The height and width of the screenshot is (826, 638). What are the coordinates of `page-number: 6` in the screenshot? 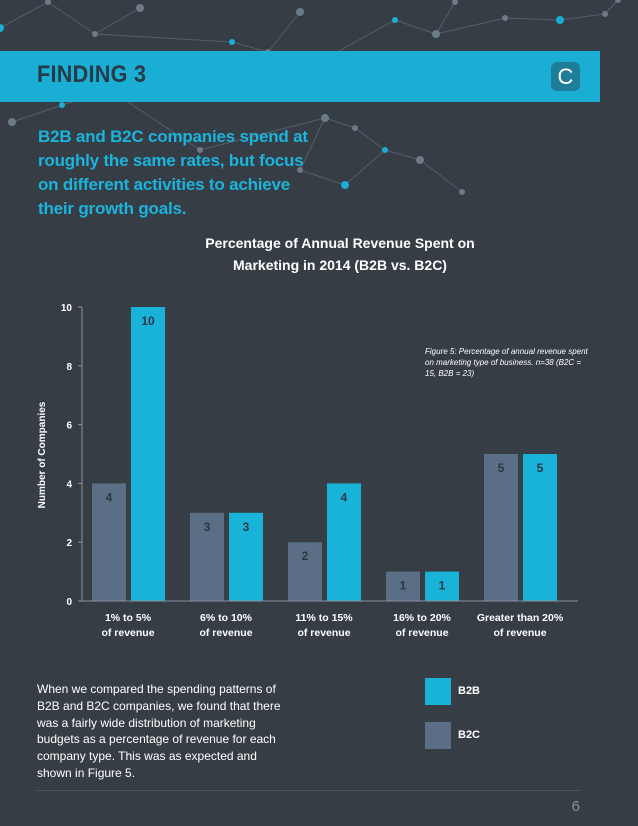 It's located at (575, 806).